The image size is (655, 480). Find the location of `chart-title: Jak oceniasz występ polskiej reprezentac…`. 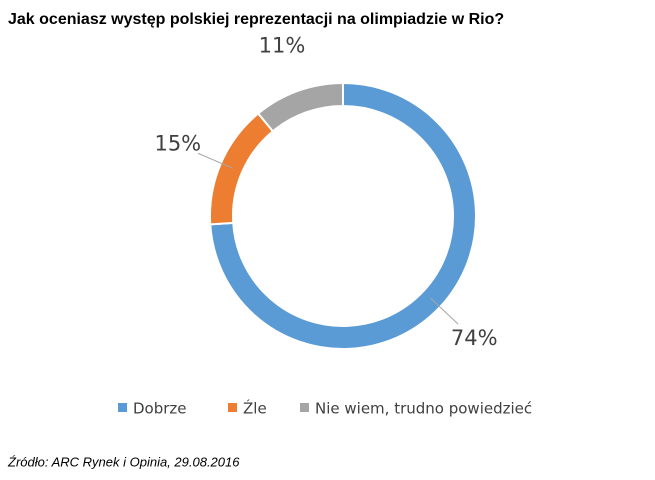

chart-title: Jak oceniasz występ polskiej reprezentac… is located at coordinates (256, 19).